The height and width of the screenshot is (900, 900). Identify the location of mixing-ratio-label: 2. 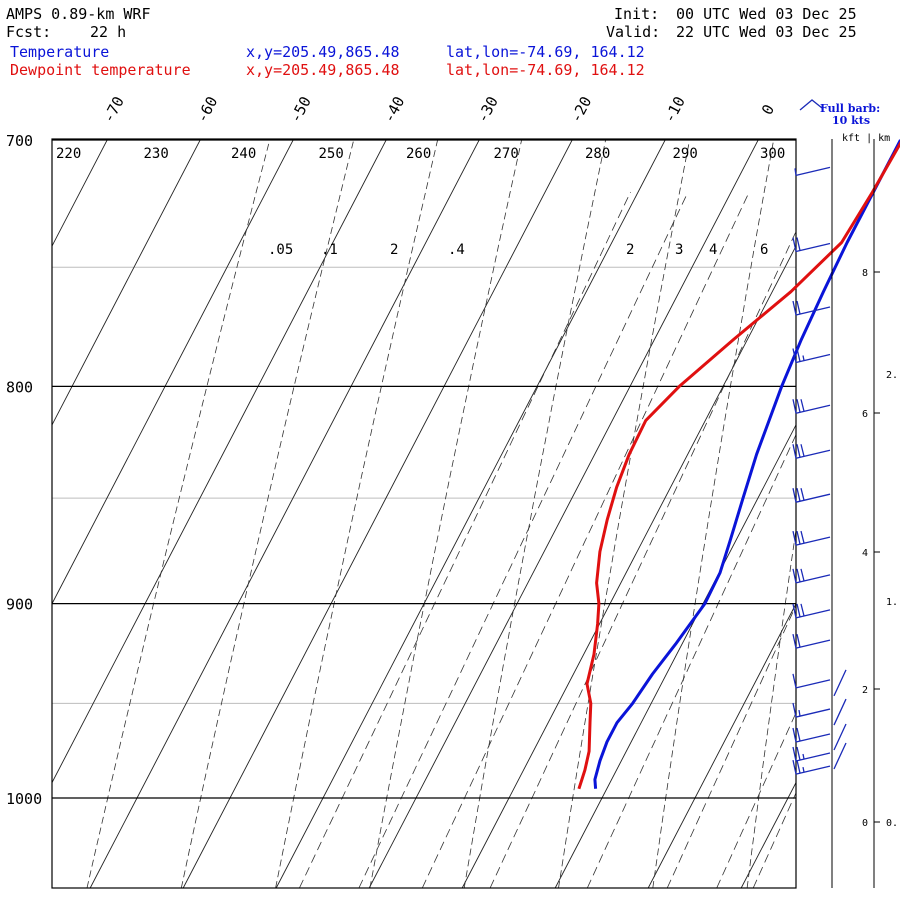
(394, 250).